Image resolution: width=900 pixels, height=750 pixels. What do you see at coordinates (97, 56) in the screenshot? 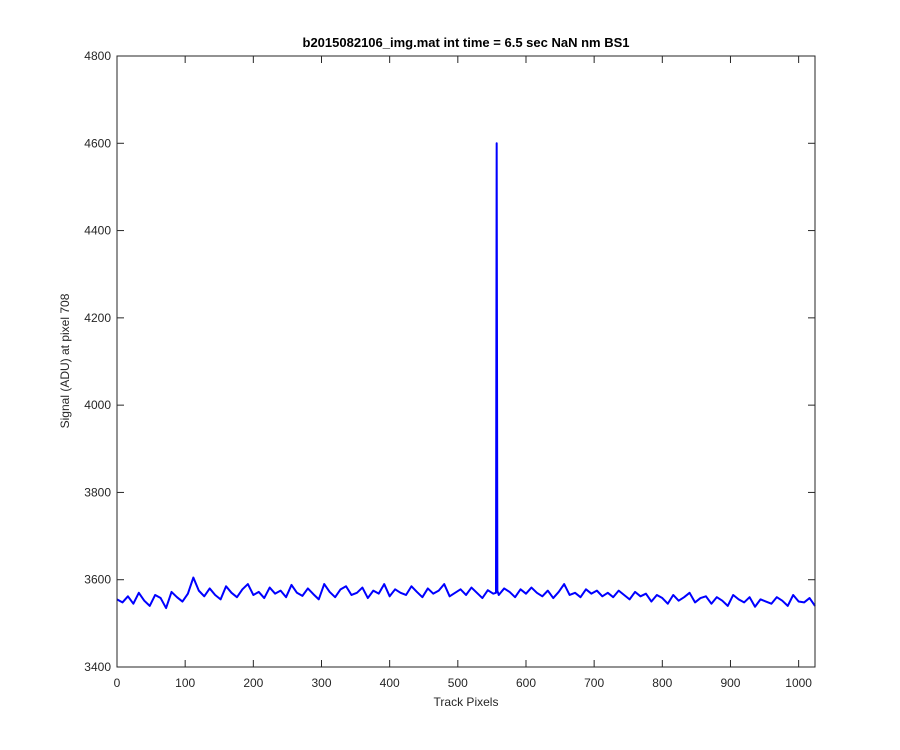
I see `y-tick-label: 4800` at bounding box center [97, 56].